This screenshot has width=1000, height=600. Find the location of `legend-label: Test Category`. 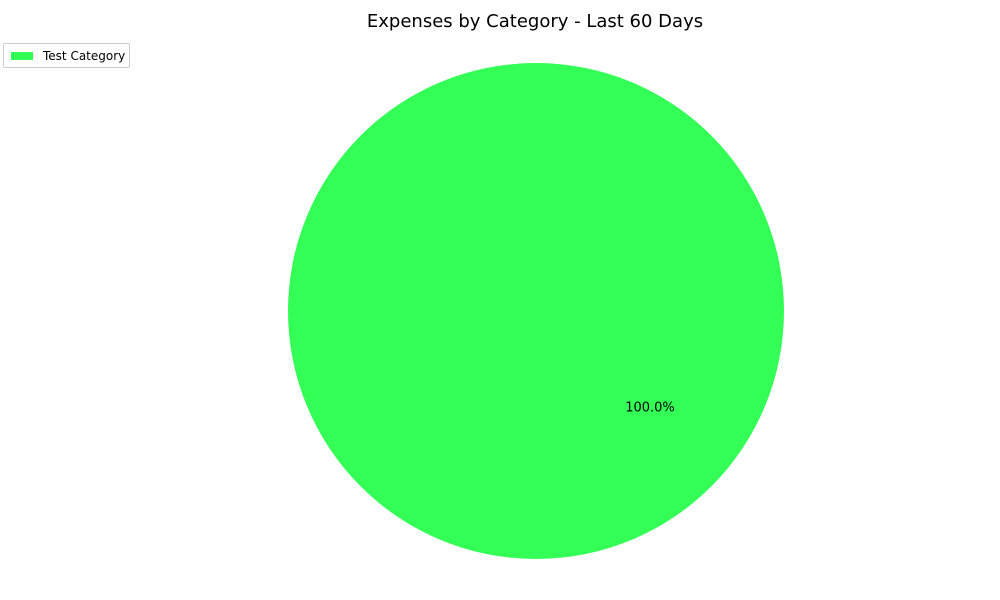

legend-label: Test Category is located at coordinates (84, 55).